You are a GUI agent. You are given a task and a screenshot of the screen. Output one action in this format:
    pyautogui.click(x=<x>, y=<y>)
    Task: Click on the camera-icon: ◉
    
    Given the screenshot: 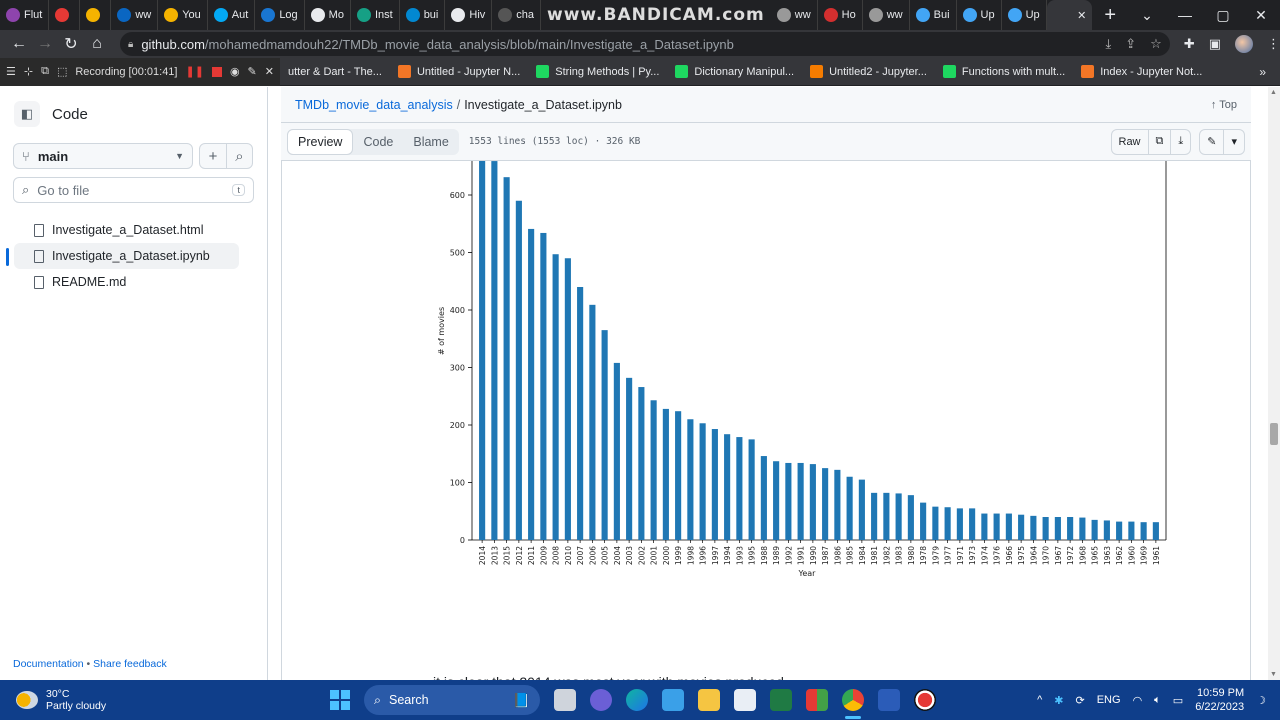 What is the action you would take?
    pyautogui.click(x=234, y=72)
    